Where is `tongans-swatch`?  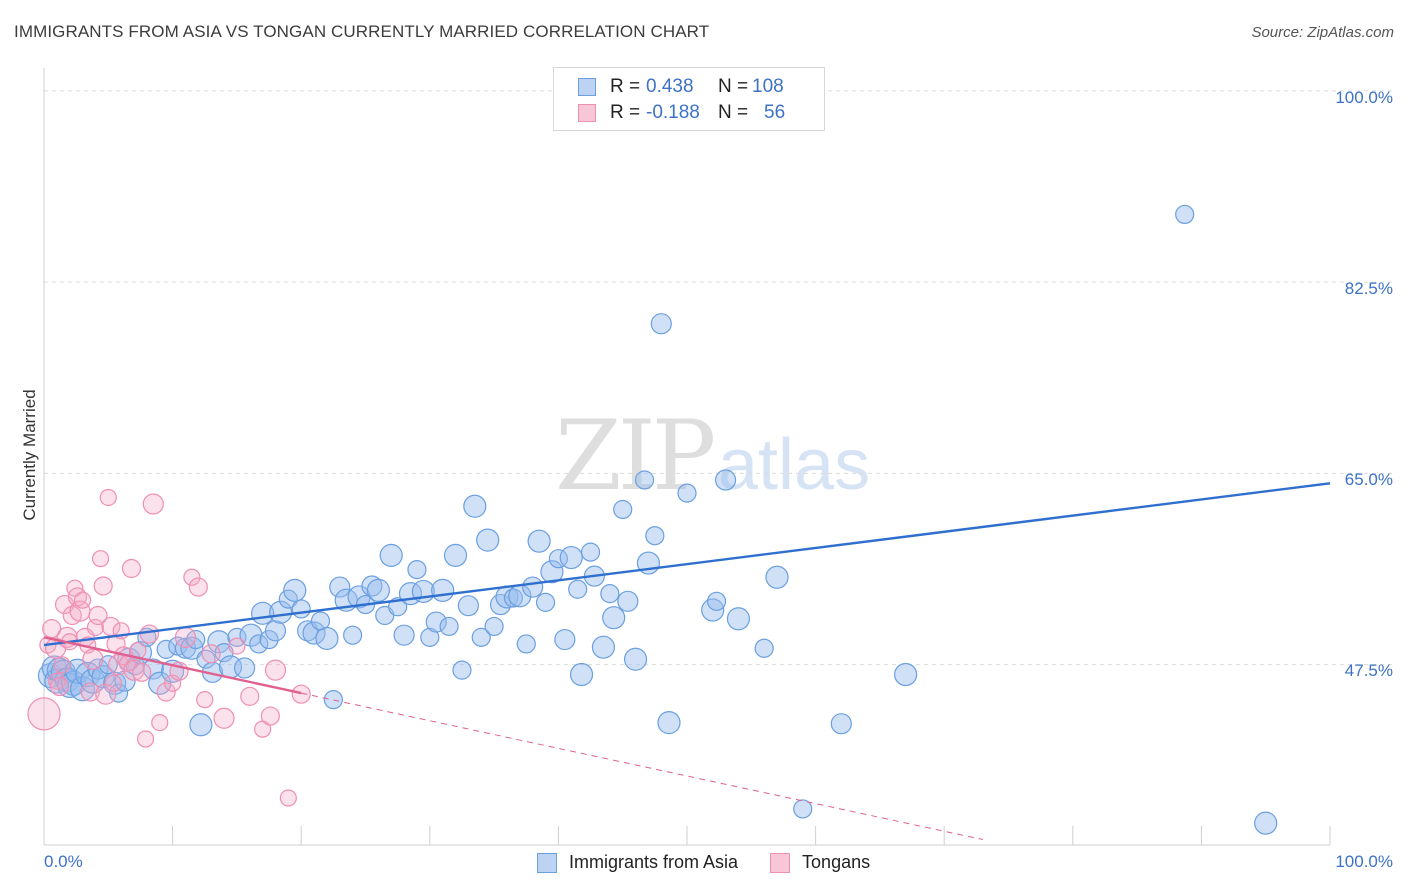 tongans-swatch is located at coordinates (587, 113).